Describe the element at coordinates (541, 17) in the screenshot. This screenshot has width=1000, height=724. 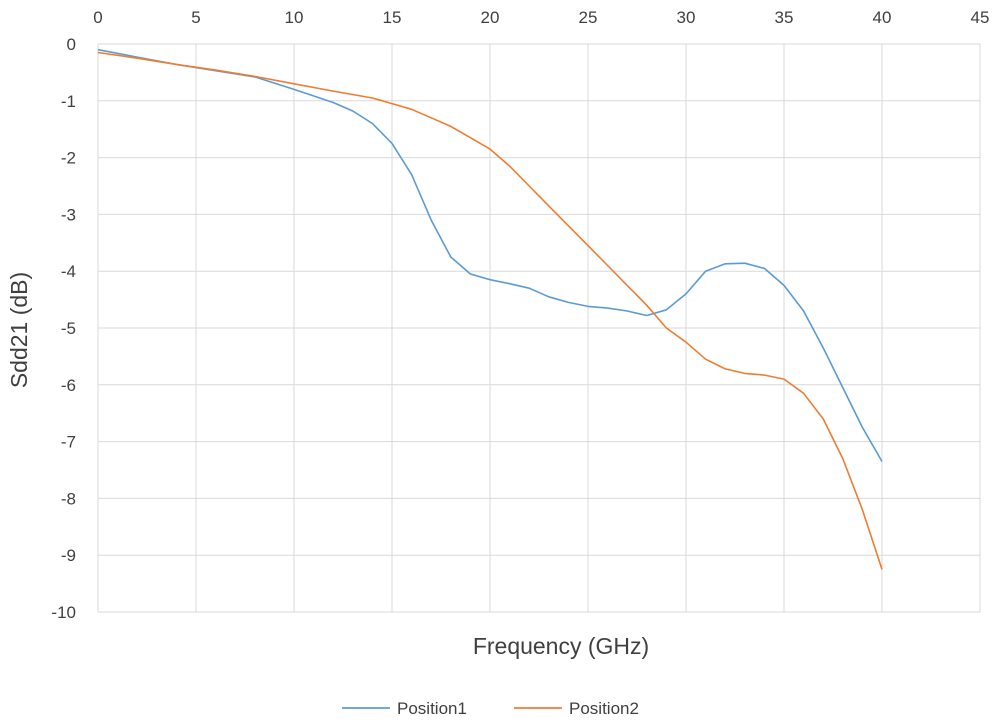
I see `x-axis-tick-labels: 0 5 10 15 20 25 30 35 40 45` at that location.